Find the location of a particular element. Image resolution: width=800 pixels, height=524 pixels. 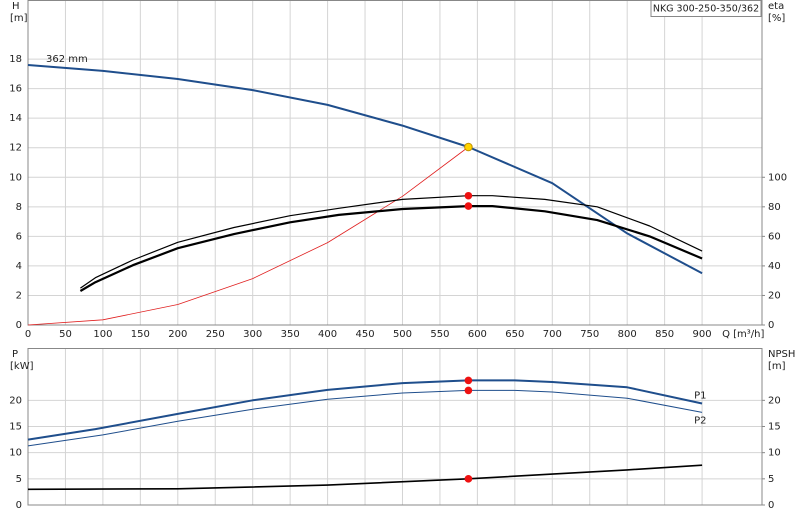

chart-title: NKG 300-250-350/362 is located at coordinates (706, 9).